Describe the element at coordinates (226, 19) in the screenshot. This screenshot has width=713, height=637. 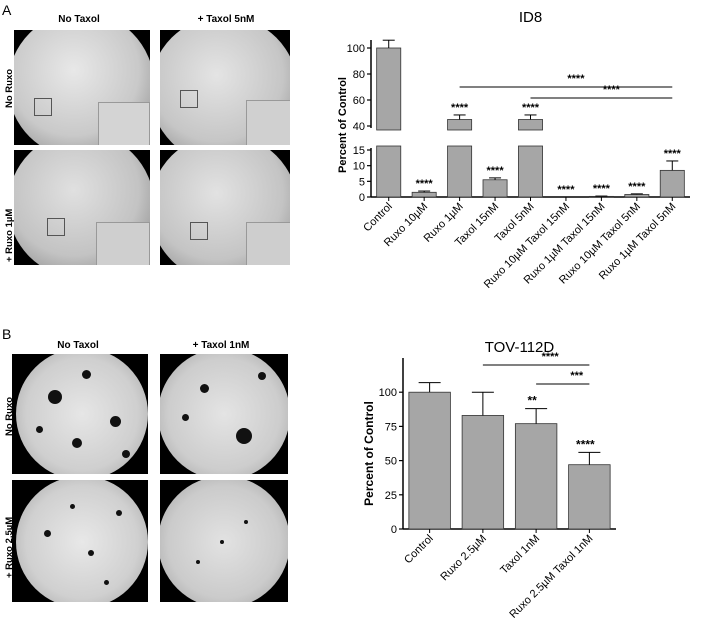
I see `col-label-a-taxol: + Taxol 5nM` at that location.